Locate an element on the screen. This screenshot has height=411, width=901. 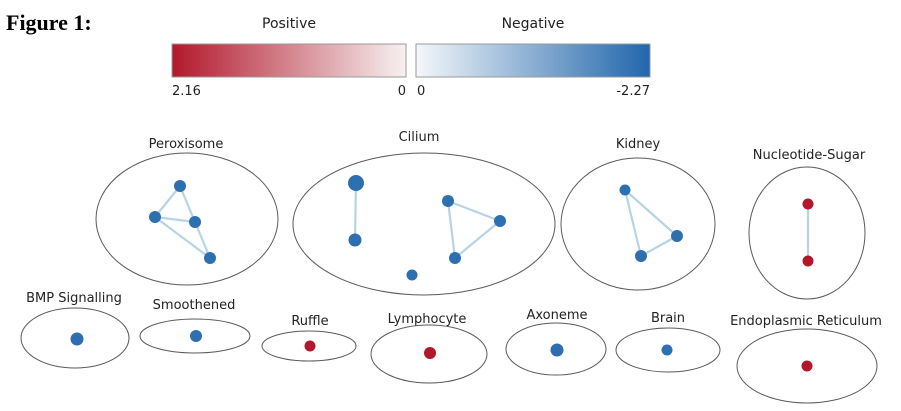
group-ellipse-peroxisome is located at coordinates (187, 219).